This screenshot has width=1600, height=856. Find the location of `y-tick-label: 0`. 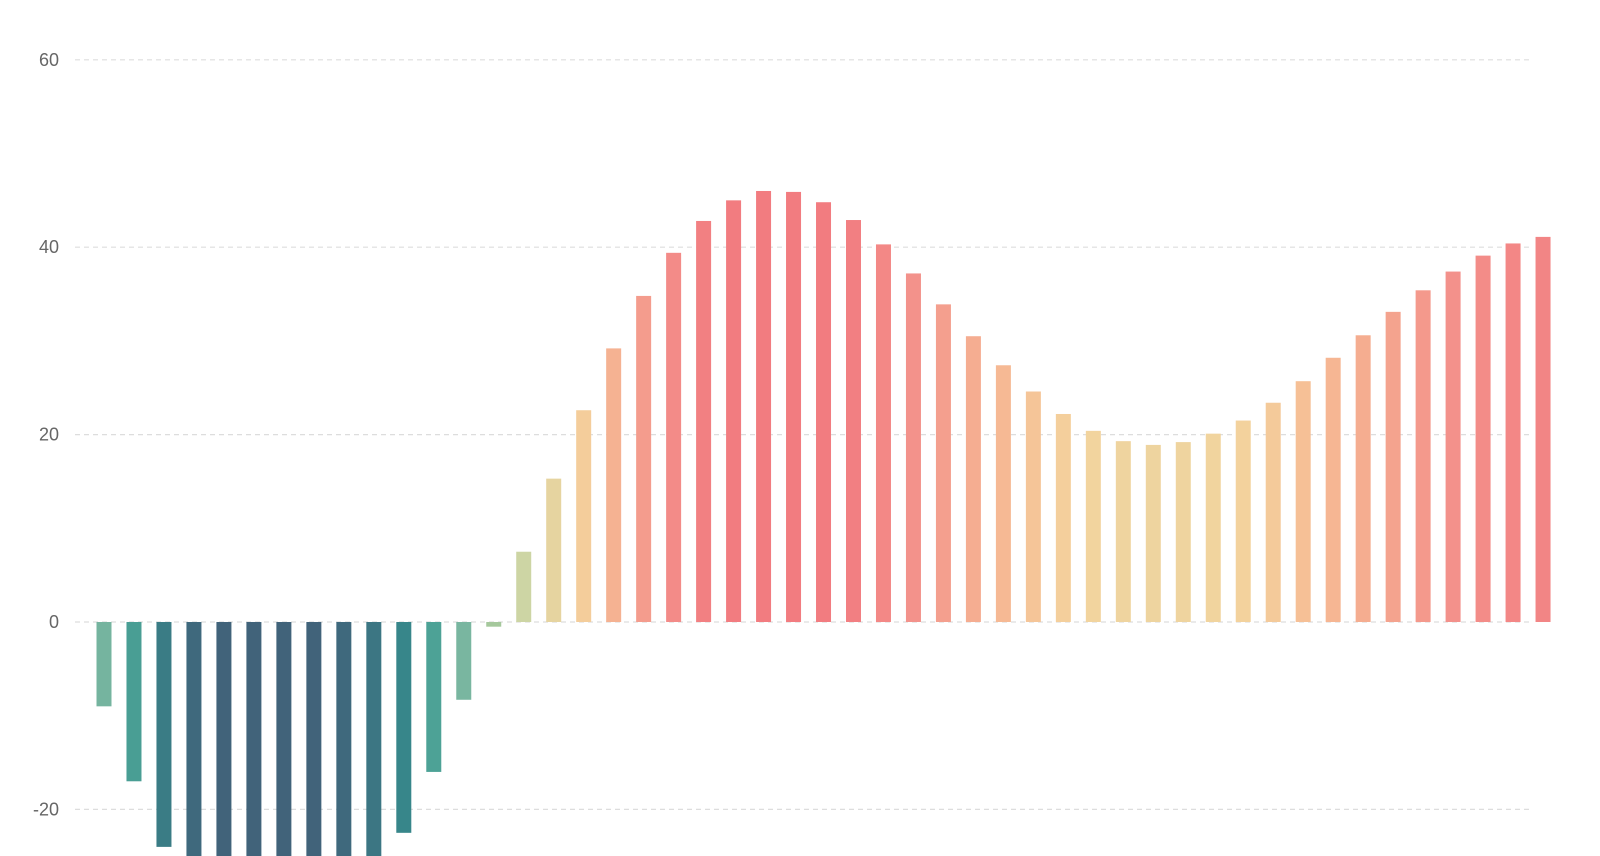

y-tick-label: 0 is located at coordinates (54, 622).